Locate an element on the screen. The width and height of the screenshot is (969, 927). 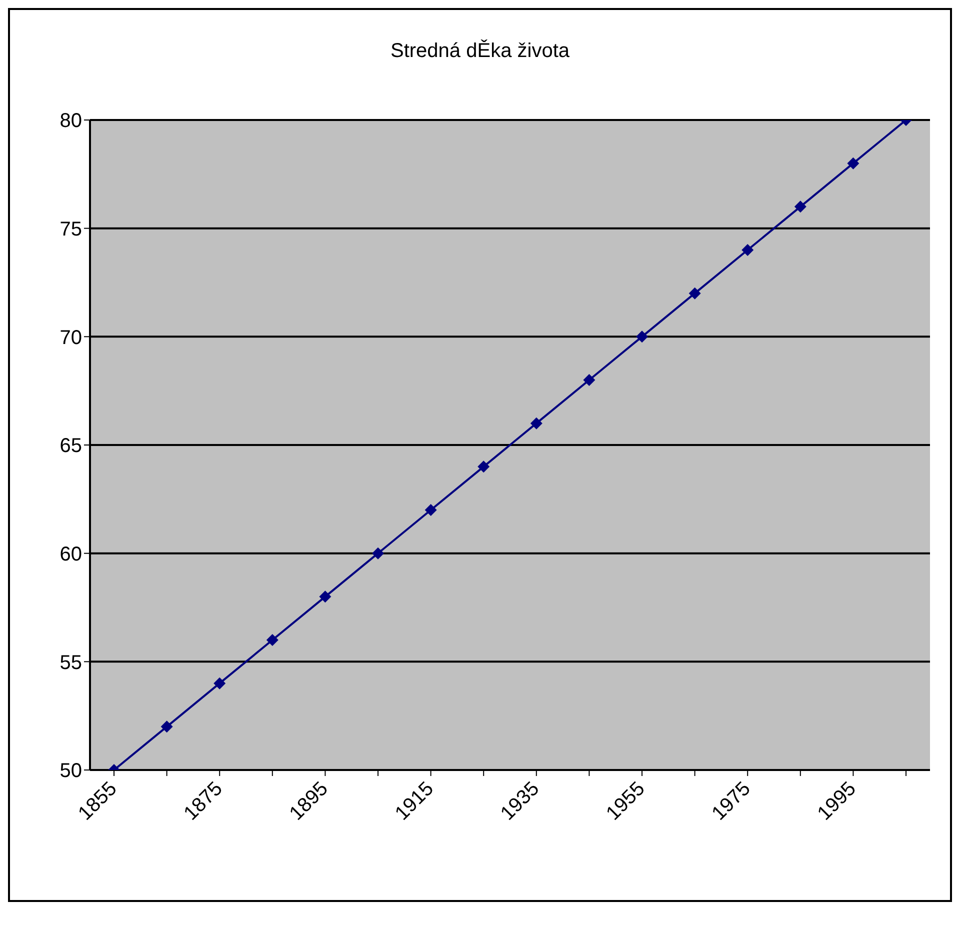
y-tick-label: 65 is located at coordinates (71, 446).